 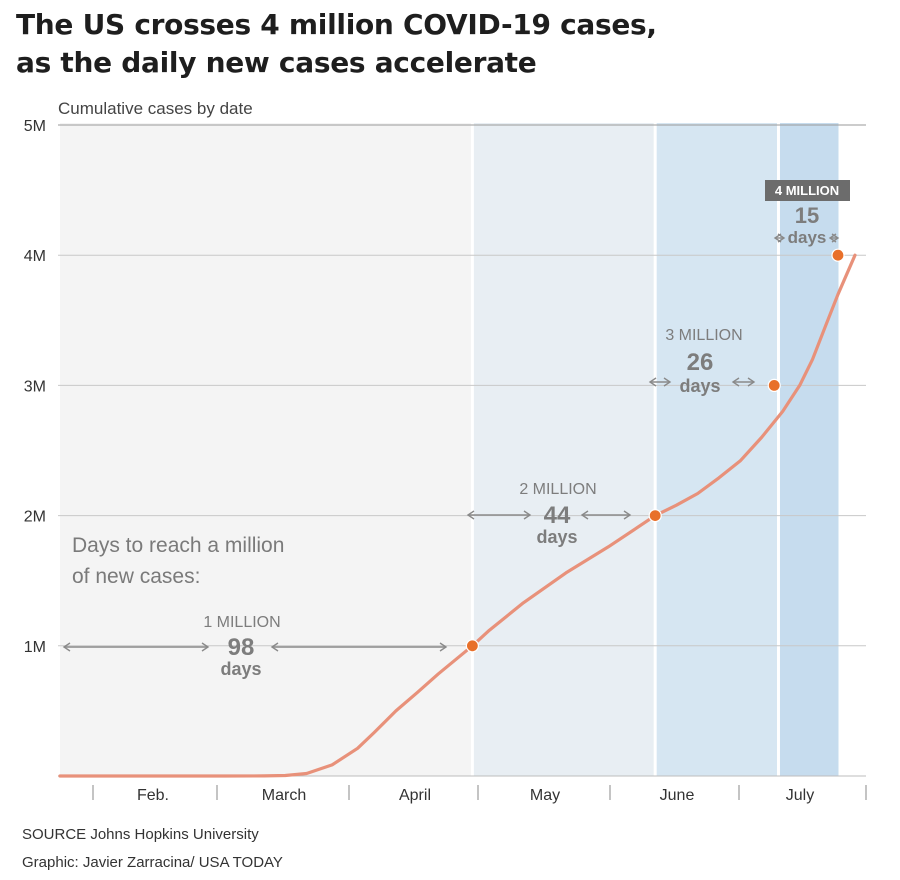 What do you see at coordinates (241, 647) in the screenshot?
I see `milestone-1-days: 98` at bounding box center [241, 647].